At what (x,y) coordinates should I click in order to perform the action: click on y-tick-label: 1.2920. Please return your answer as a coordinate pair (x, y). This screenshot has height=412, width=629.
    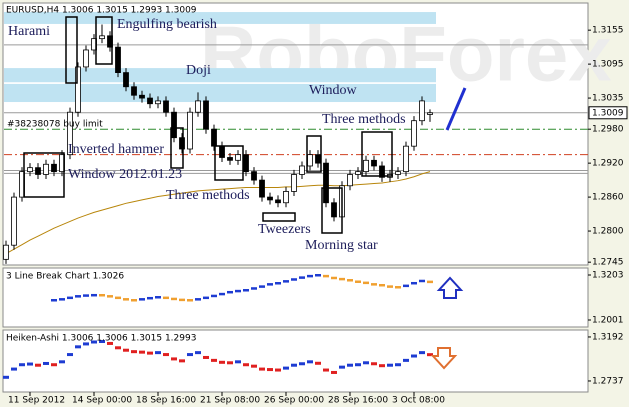
    Looking at the image, I should click on (608, 164).